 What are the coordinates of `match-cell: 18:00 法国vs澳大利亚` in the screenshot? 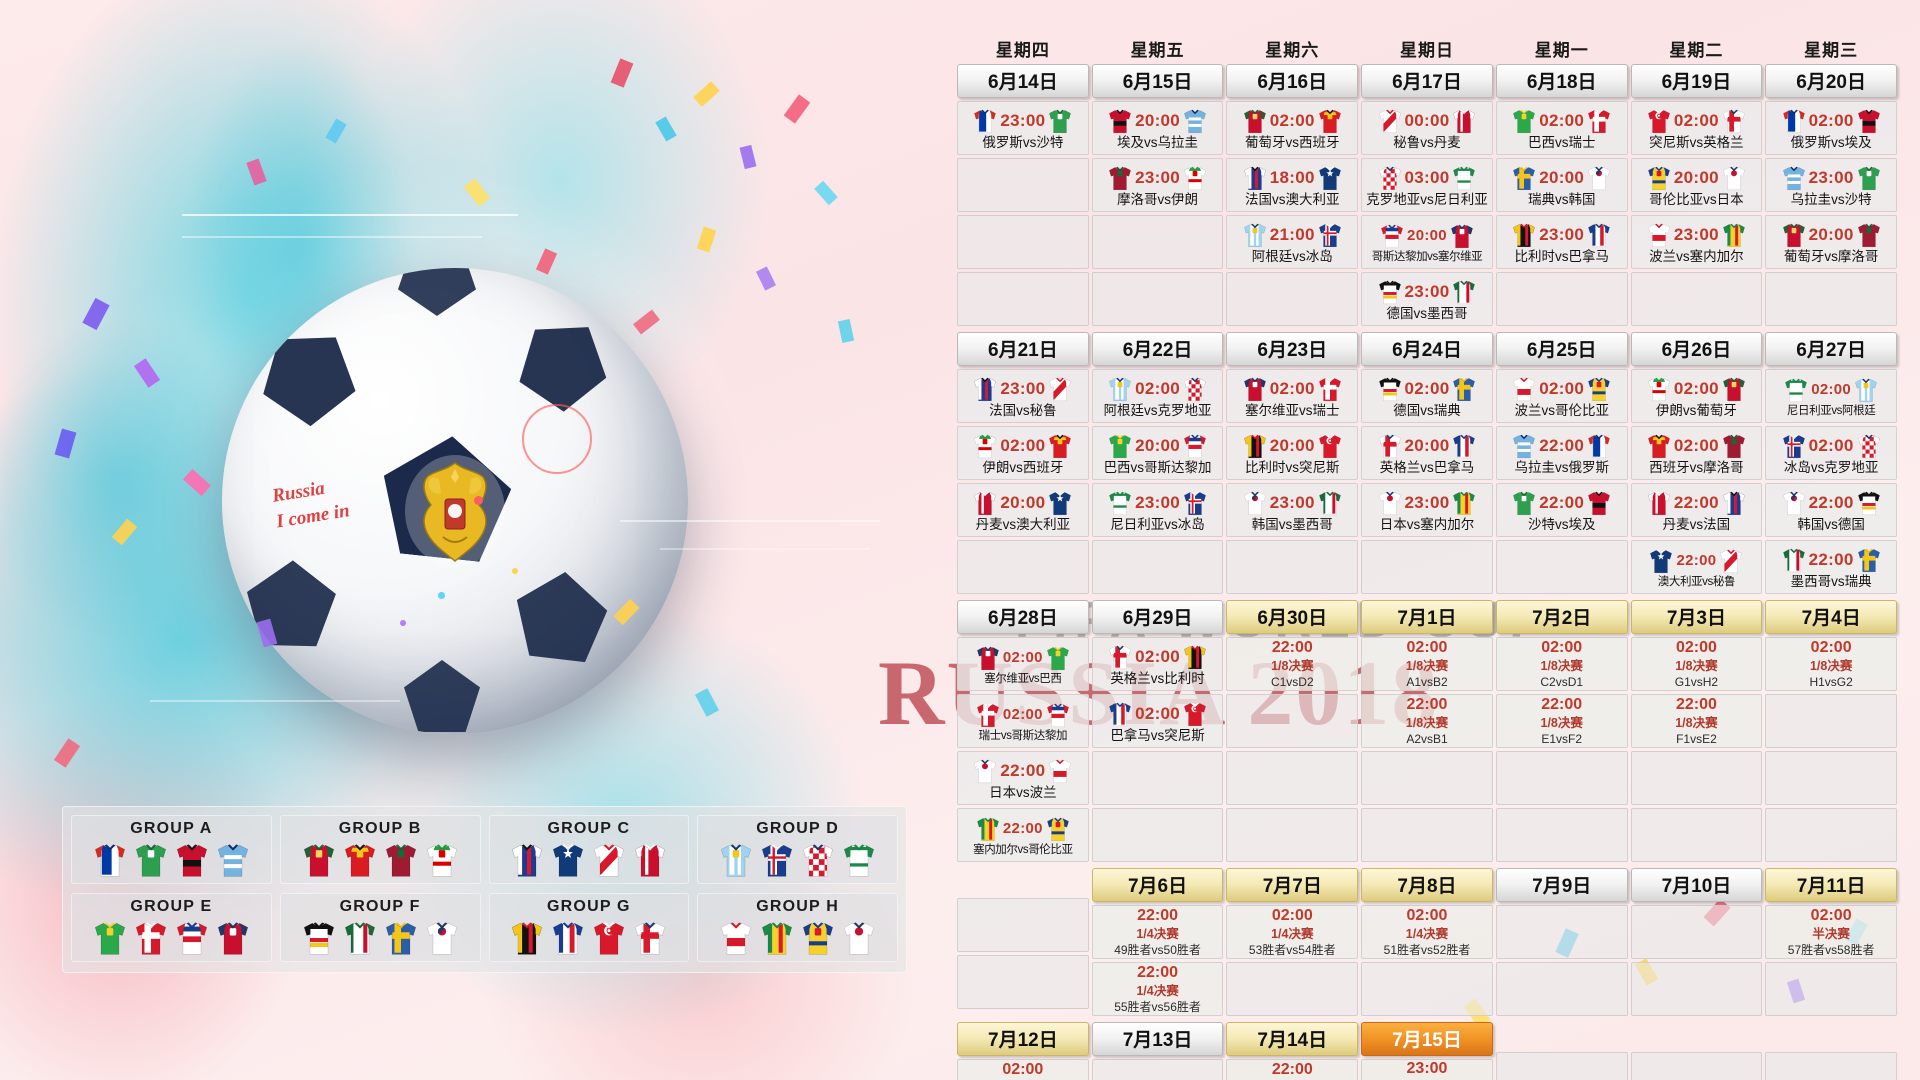 It's located at (1292, 185).